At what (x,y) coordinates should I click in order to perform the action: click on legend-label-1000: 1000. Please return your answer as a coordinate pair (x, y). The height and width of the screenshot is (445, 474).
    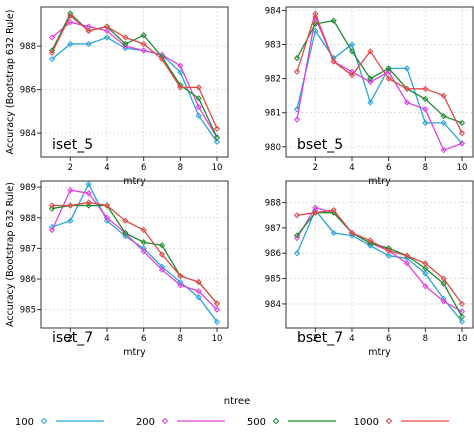
    Looking at the image, I should click on (366, 422).